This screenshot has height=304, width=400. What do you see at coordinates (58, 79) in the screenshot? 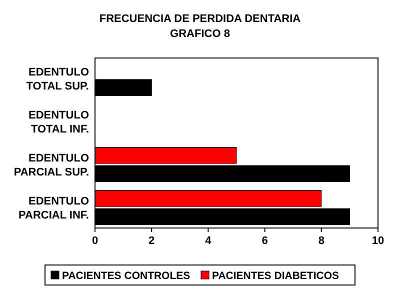
I see `y-tick-label: EDENTULO TOTAL SUP.` at bounding box center [58, 79].